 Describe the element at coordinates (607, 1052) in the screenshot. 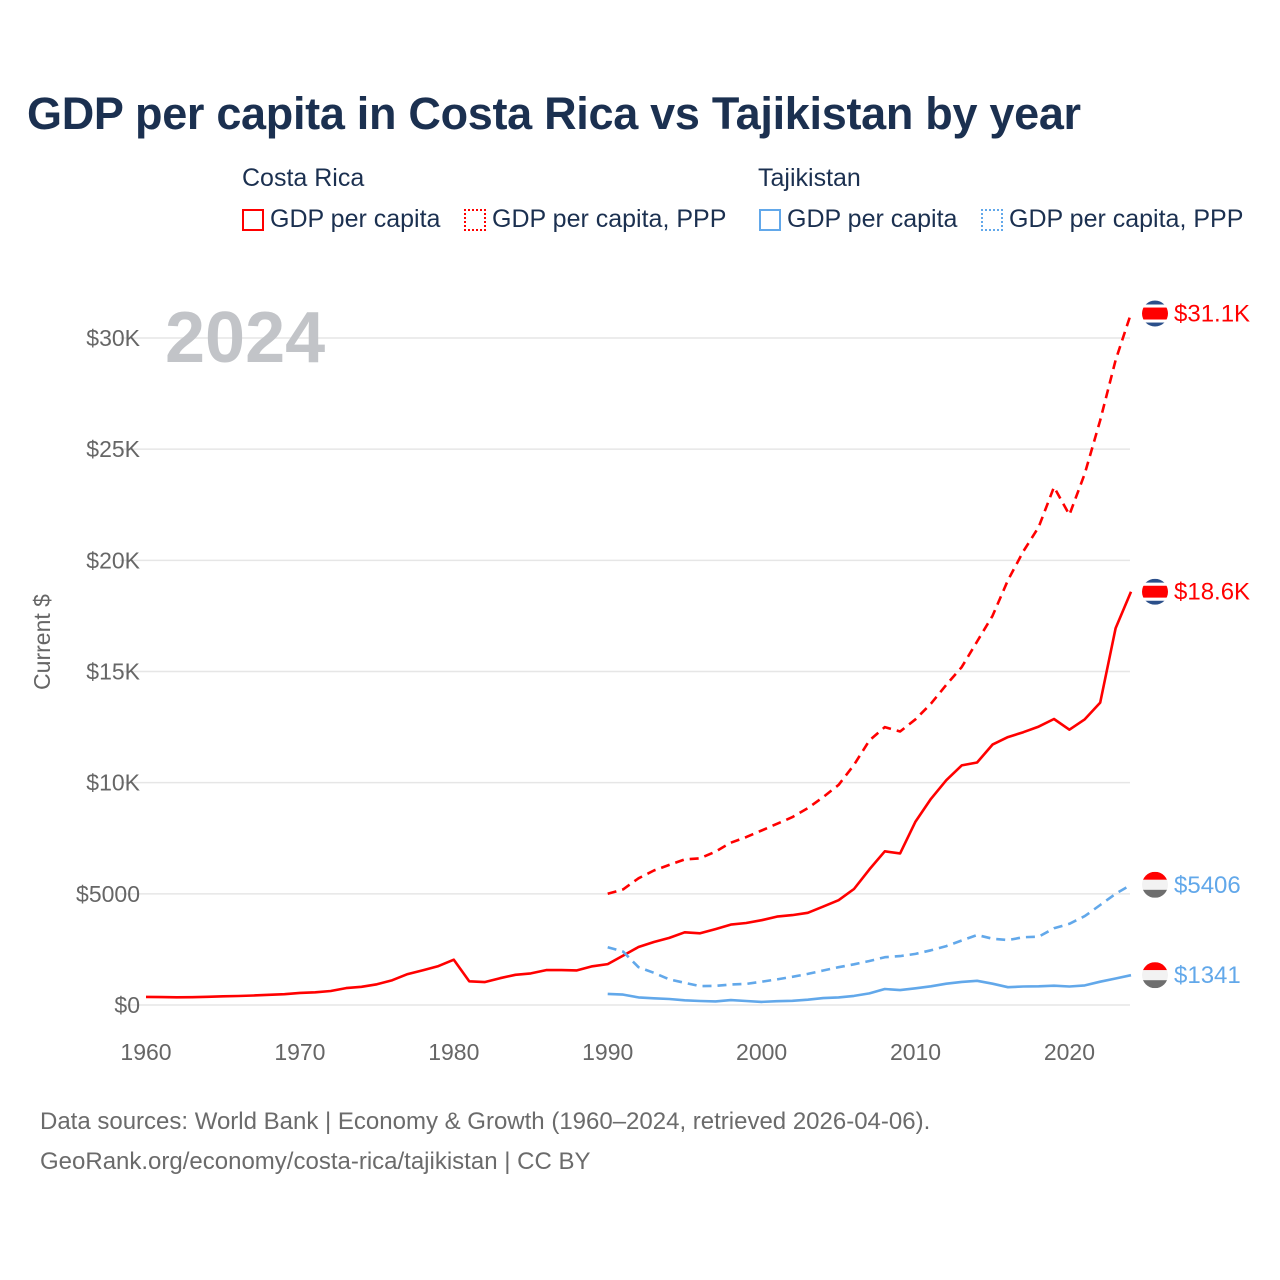

I see `x-tick-label: 1990` at that location.